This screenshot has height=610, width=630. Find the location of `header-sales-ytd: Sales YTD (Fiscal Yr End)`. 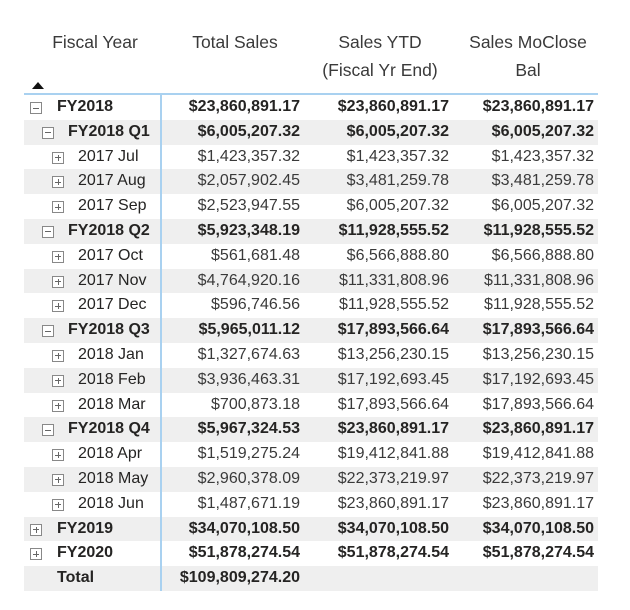

header-sales-ytd: Sales YTD (Fiscal Yr End) is located at coordinates (380, 56).